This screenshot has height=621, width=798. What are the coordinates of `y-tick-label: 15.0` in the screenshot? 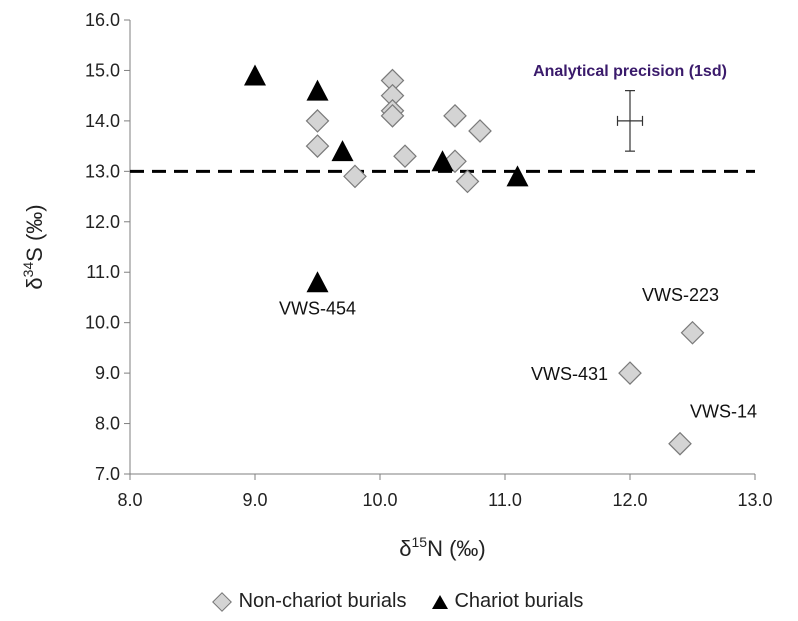 It's located at (102, 70).